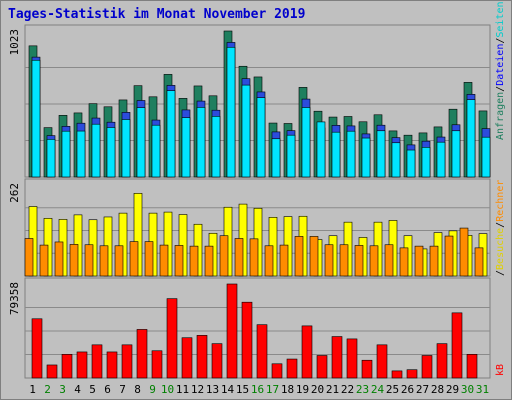 The image size is (512, 400). What do you see at coordinates (467, 389) in the screenshot?
I see `x-tick-label-day-30: 30` at bounding box center [467, 389].